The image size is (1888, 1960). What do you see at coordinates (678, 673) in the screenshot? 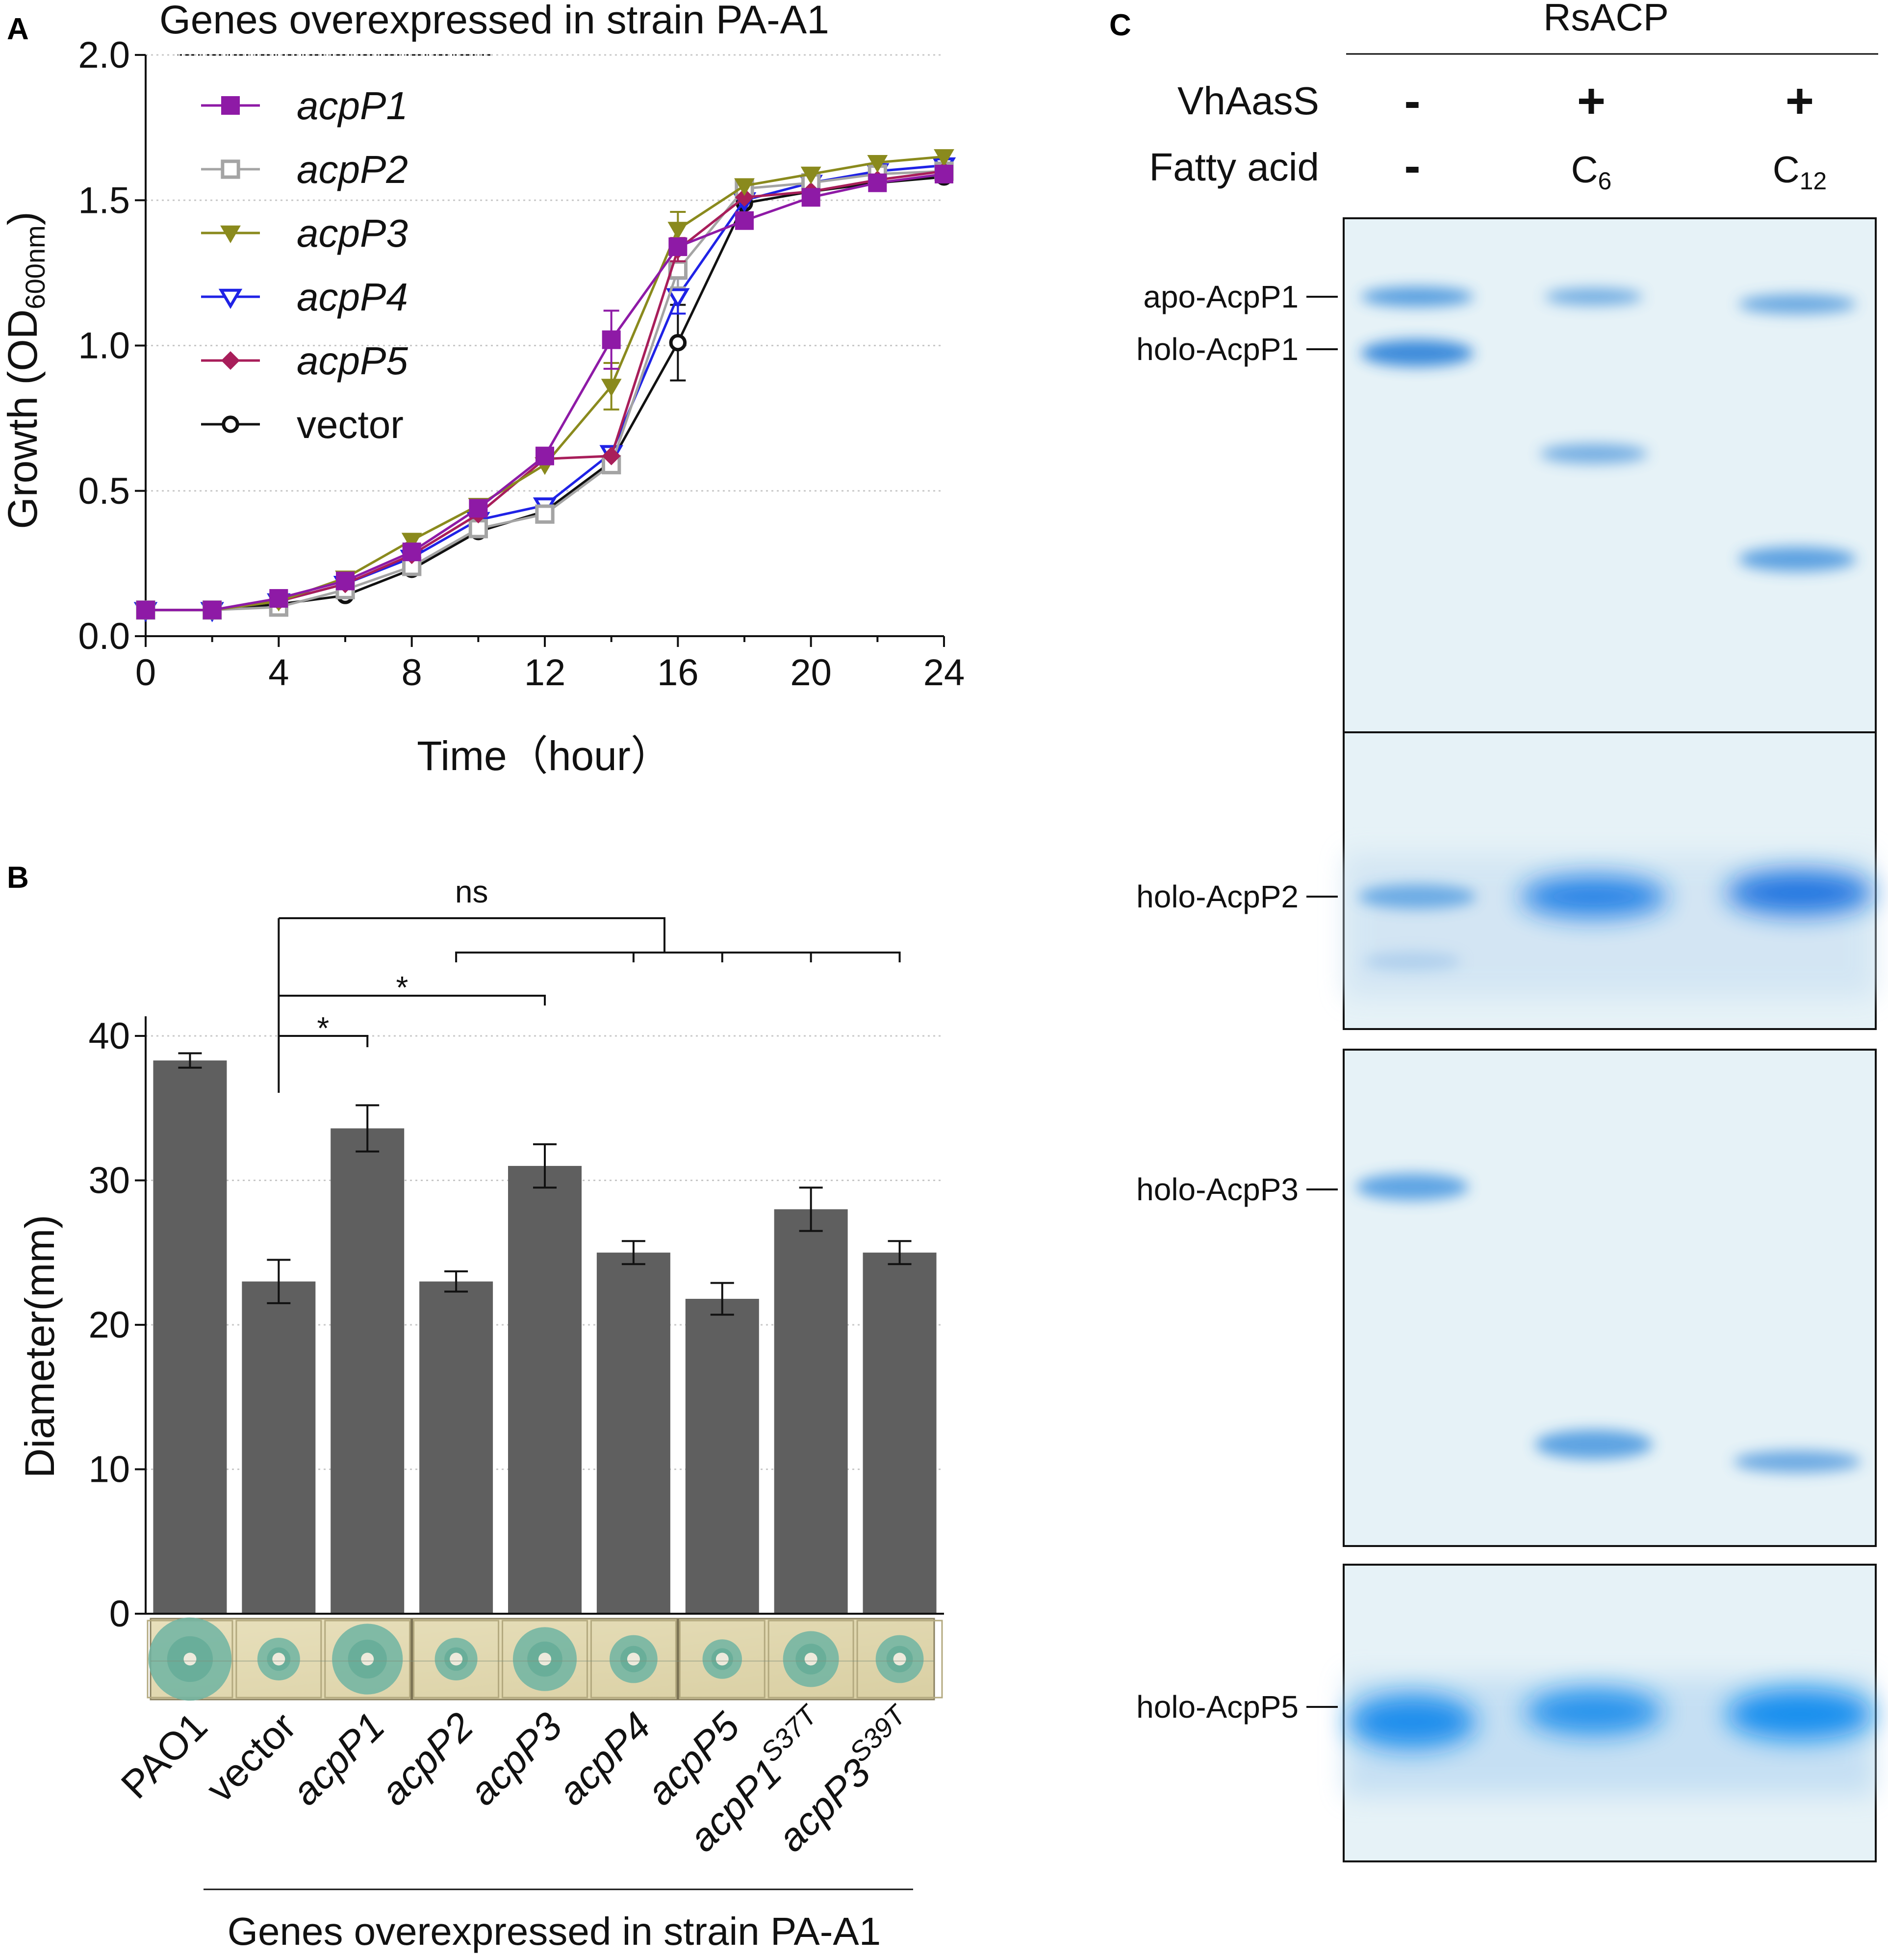
I see `x-tick-label: 16` at bounding box center [678, 673].